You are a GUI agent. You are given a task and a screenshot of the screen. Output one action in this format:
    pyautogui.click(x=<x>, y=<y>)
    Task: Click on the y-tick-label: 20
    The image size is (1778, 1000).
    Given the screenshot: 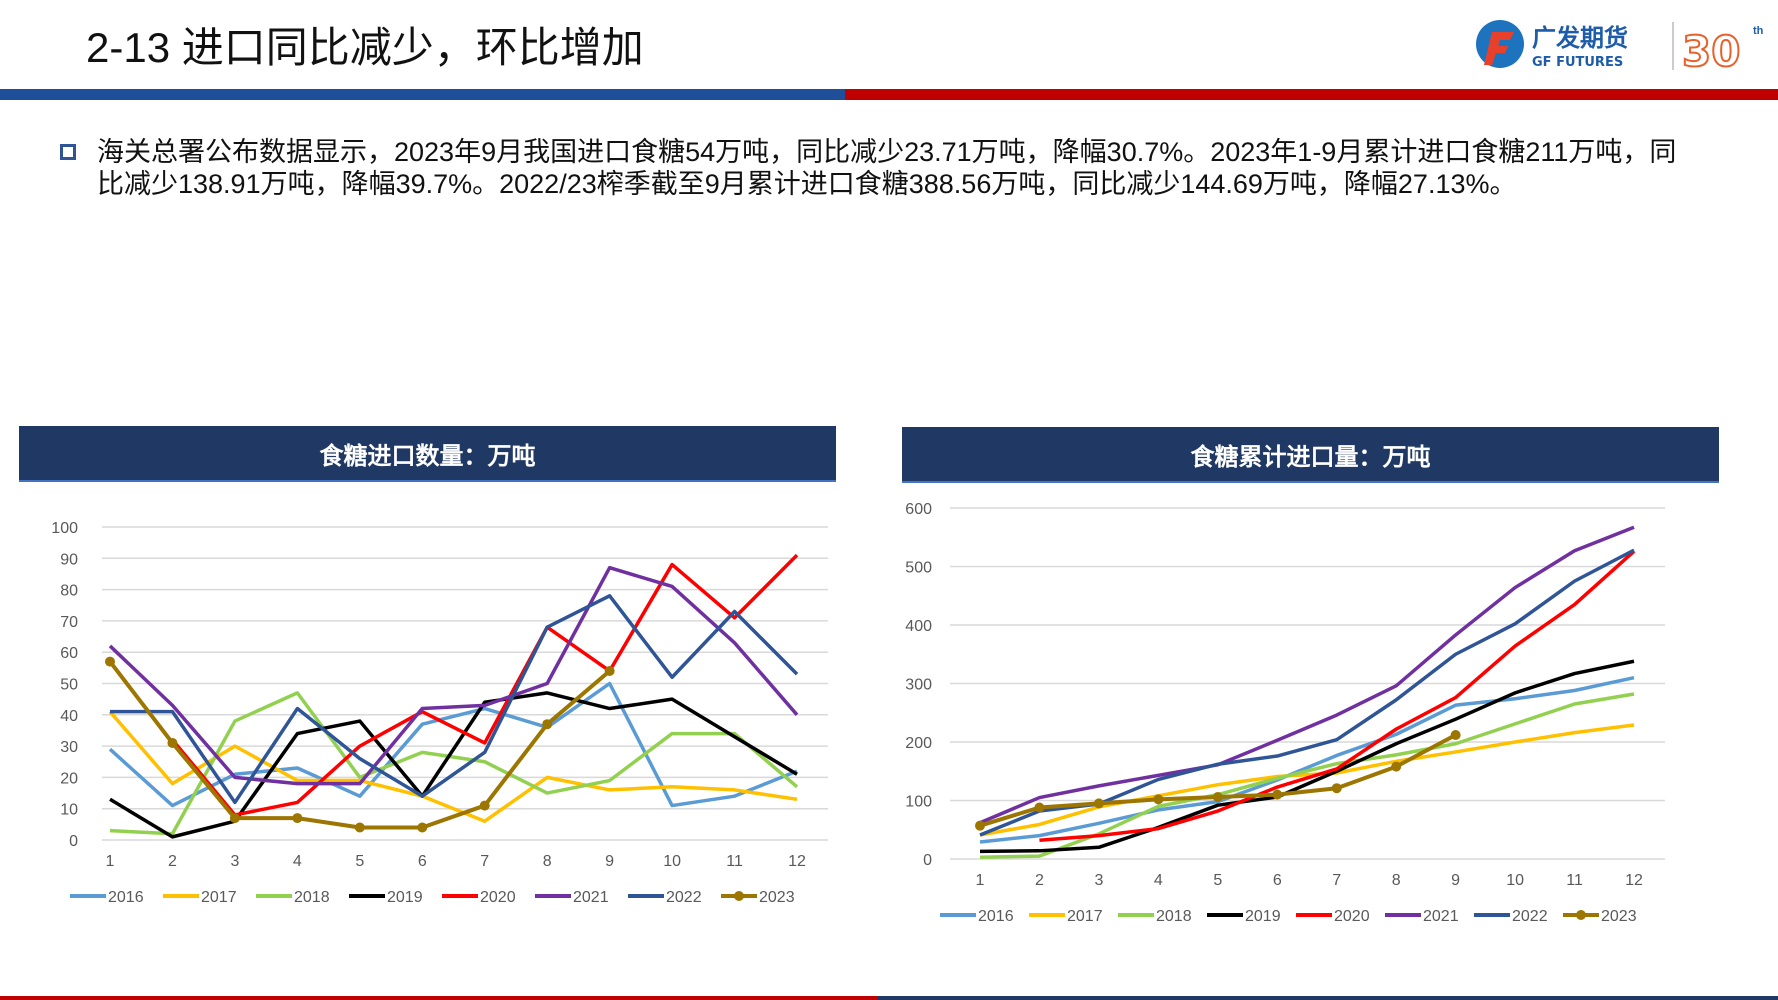 What is the action you would take?
    pyautogui.click(x=69, y=778)
    